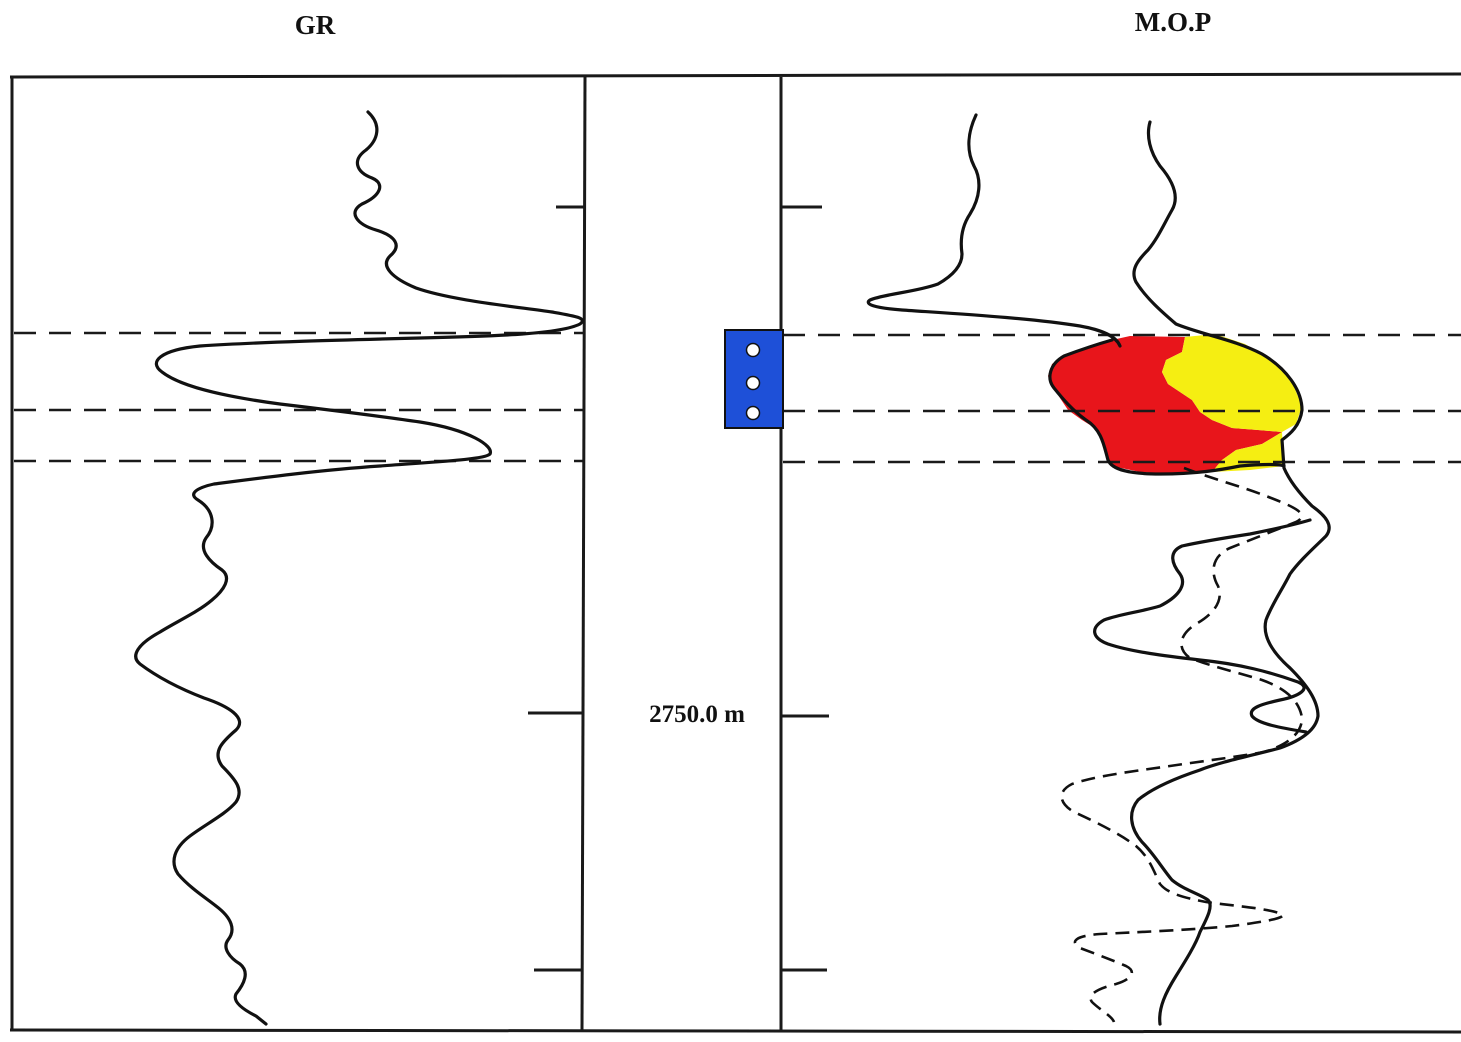 The image size is (1461, 1042). I want to click on mop-track-title: M.O.P, so click(1173, 22).